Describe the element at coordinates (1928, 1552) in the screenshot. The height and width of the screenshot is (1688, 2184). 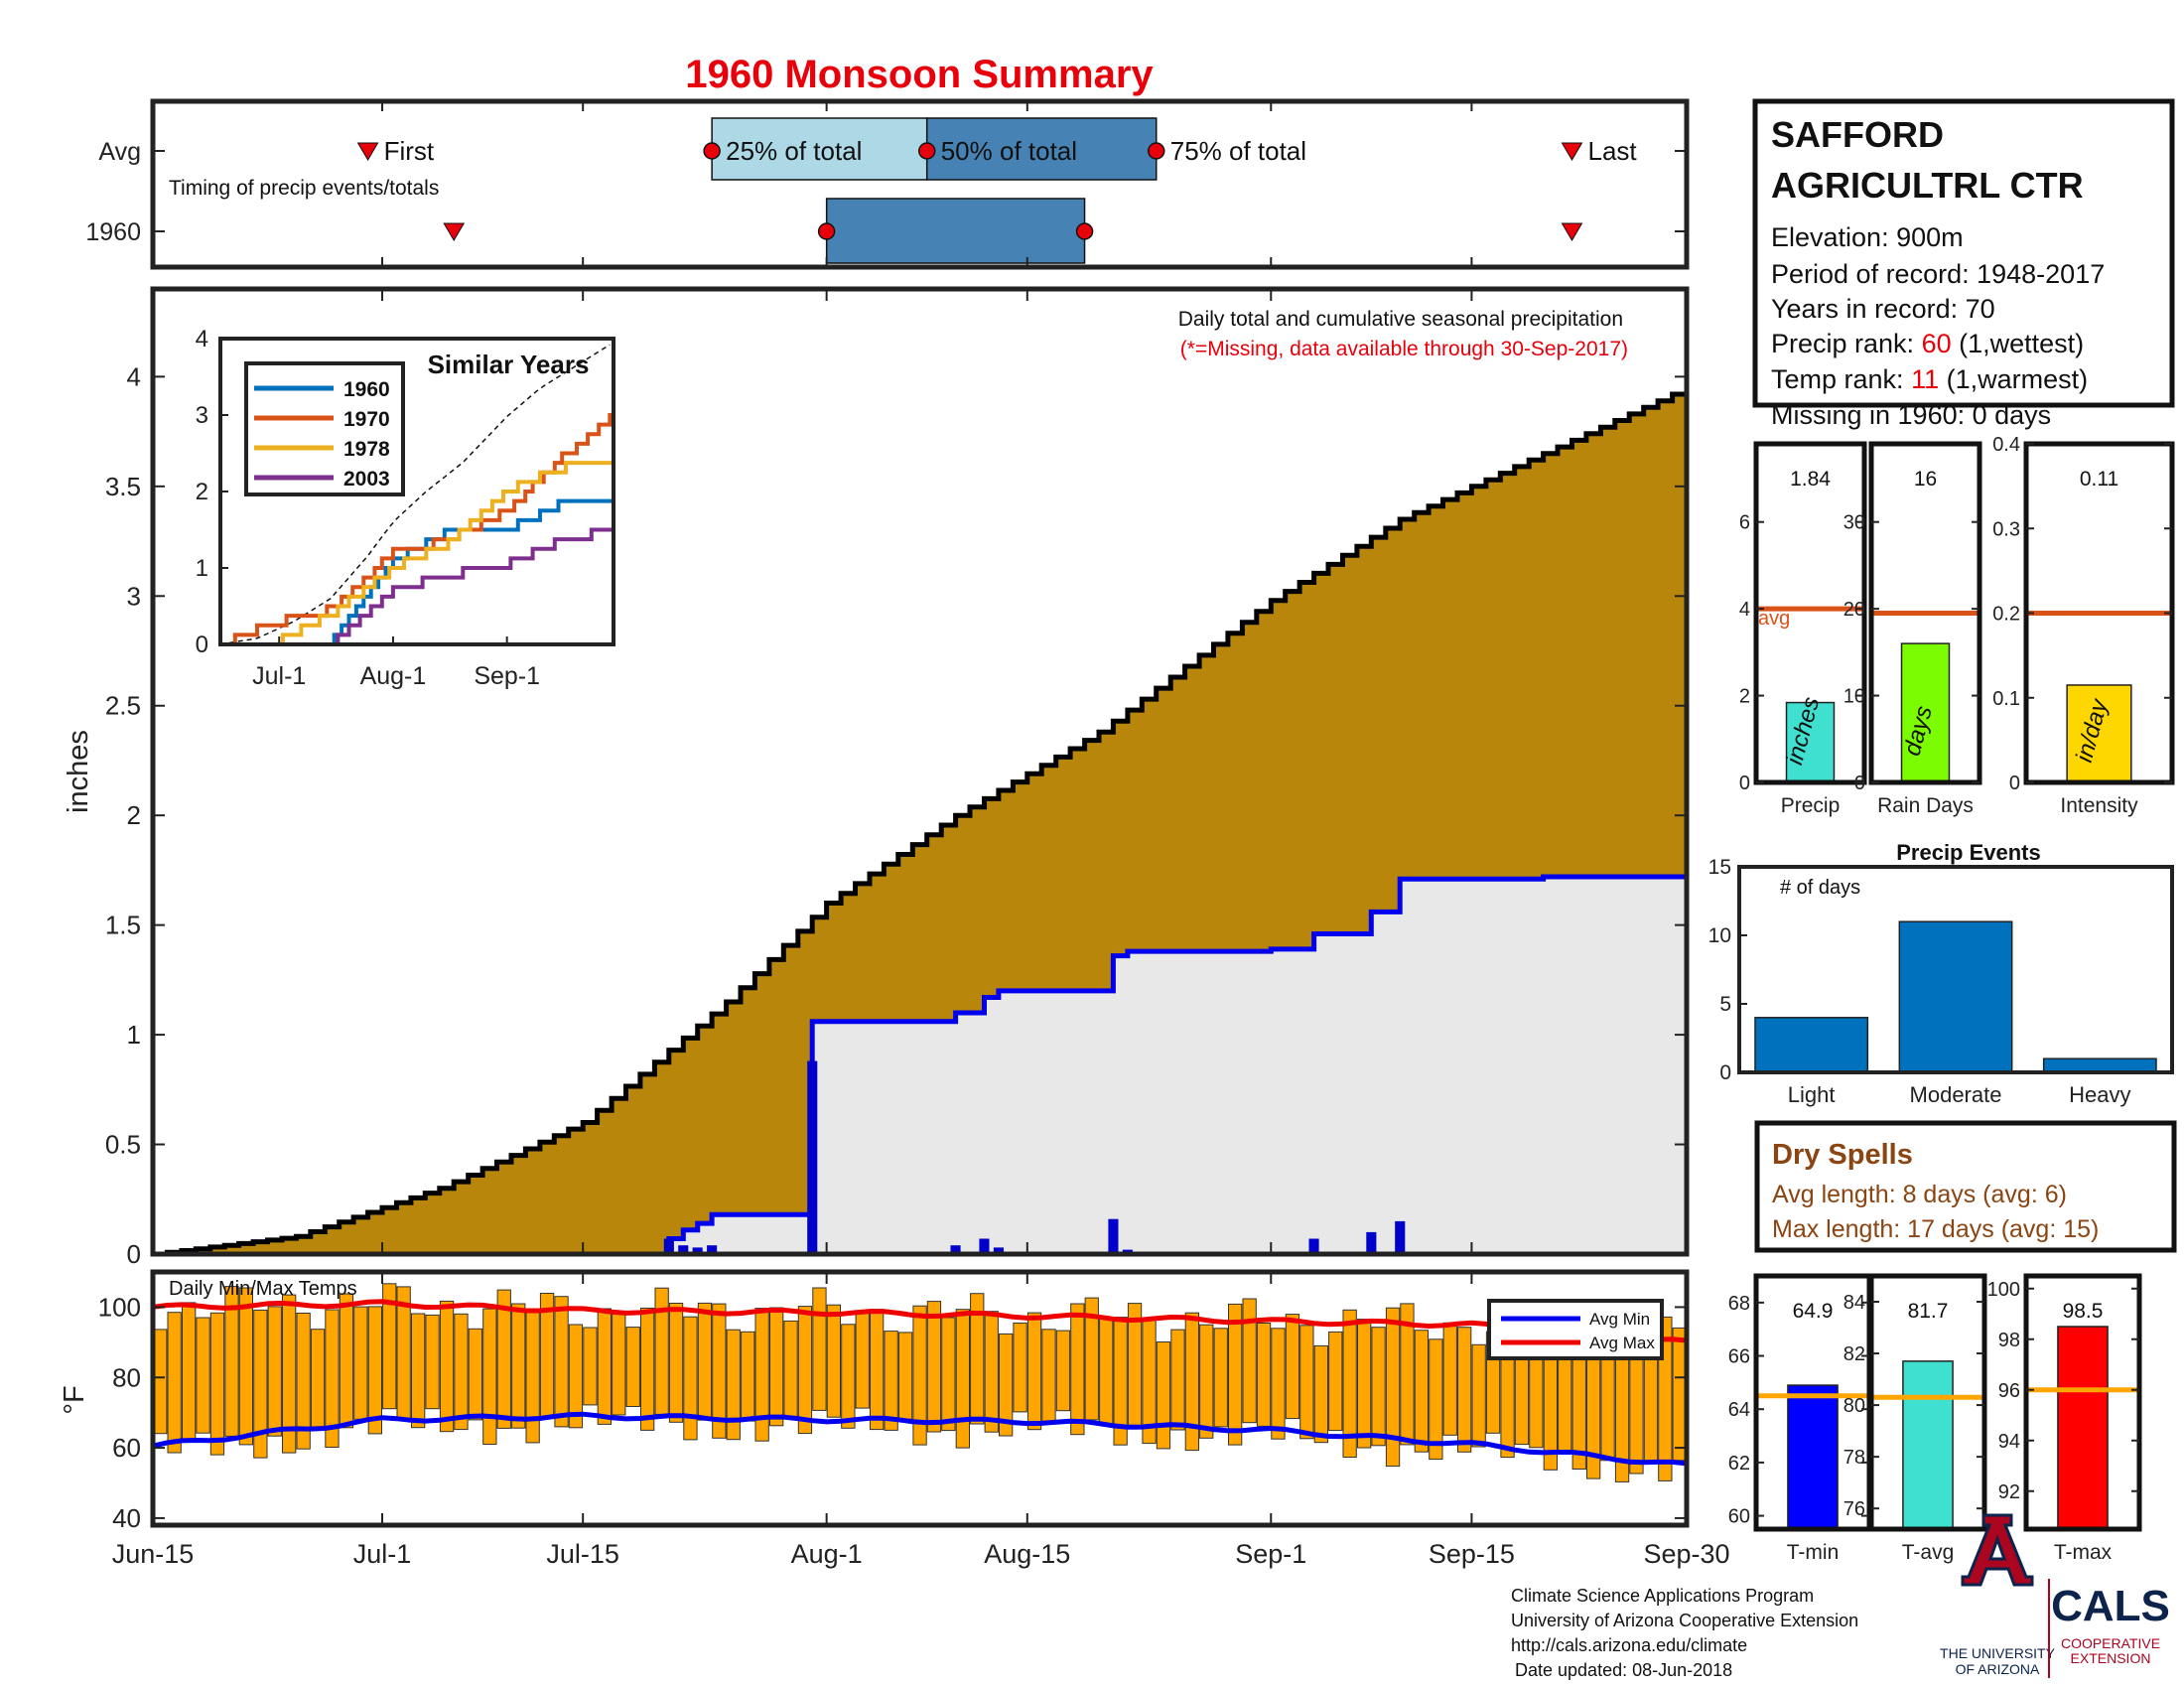
I see `tavg-axis-label: T-avg` at that location.